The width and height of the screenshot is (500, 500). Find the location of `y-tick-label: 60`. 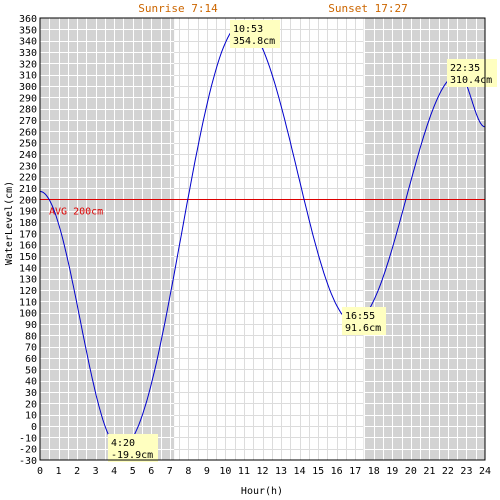

y-tick-label: 60 is located at coordinates (31, 359).